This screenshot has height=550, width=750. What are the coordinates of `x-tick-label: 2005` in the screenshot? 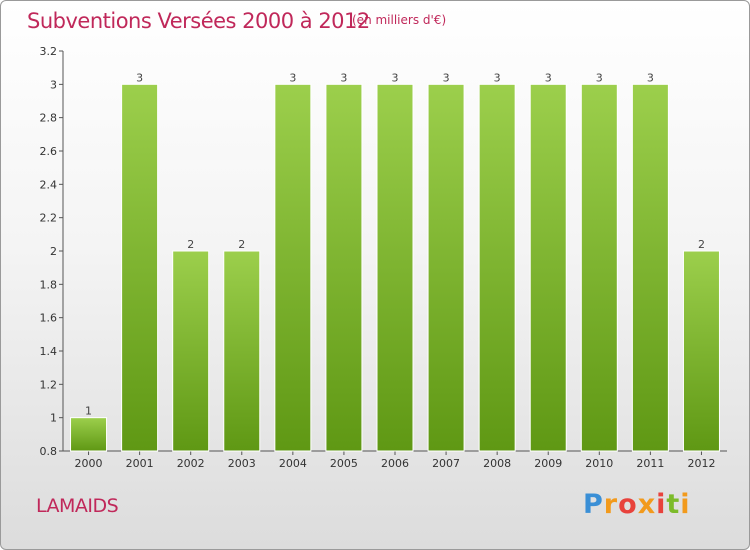 It's located at (344, 463).